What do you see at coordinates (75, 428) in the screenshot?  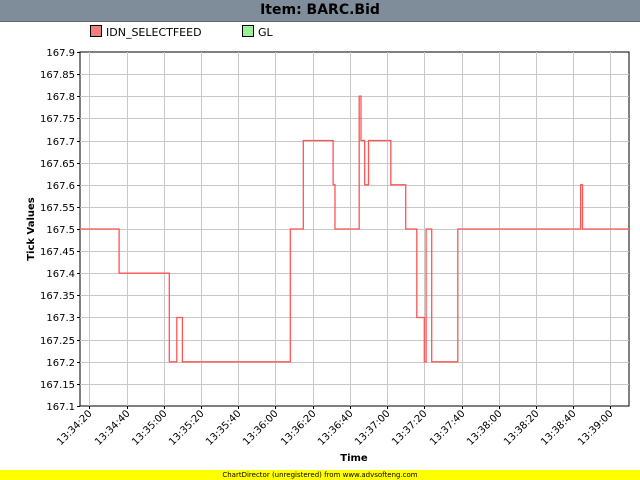 I see `x-tick-label: 13:34:20` at bounding box center [75, 428].